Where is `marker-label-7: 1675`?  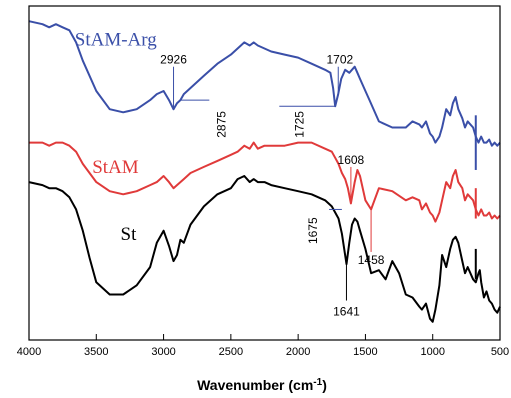
marker-label-7: 1675 is located at coordinates (313, 230).